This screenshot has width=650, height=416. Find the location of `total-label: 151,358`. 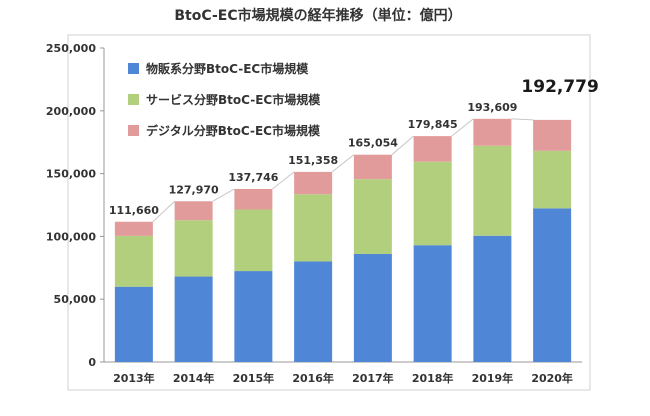

total-label: 151,358 is located at coordinates (313, 160).